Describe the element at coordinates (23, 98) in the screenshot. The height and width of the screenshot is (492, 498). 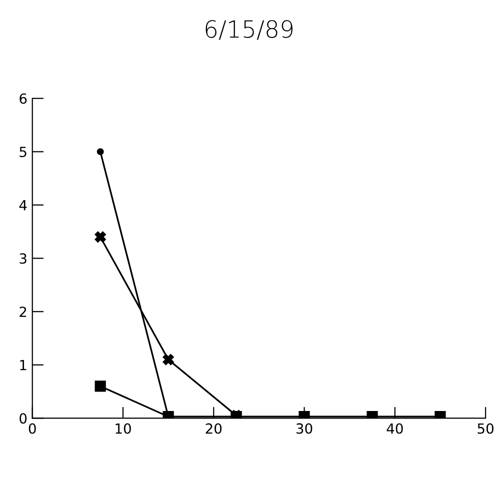
I see `y-tick-label: 6` at that location.